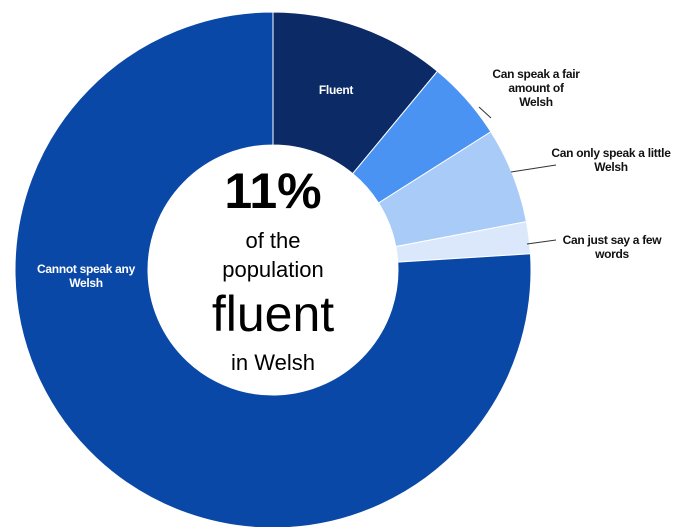 This screenshot has width=673, height=527. What do you see at coordinates (273, 314) in the screenshot?
I see `center-text: fluent` at bounding box center [273, 314].